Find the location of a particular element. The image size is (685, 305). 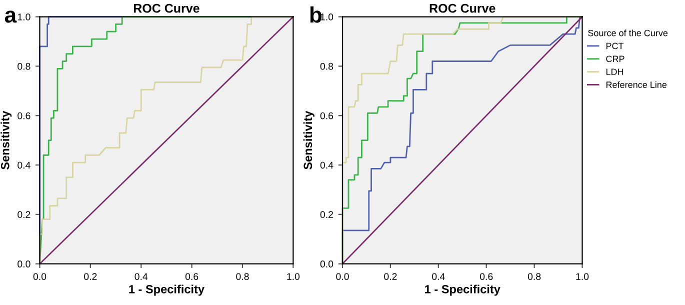

legend-label: CRP is located at coordinates (615, 59).